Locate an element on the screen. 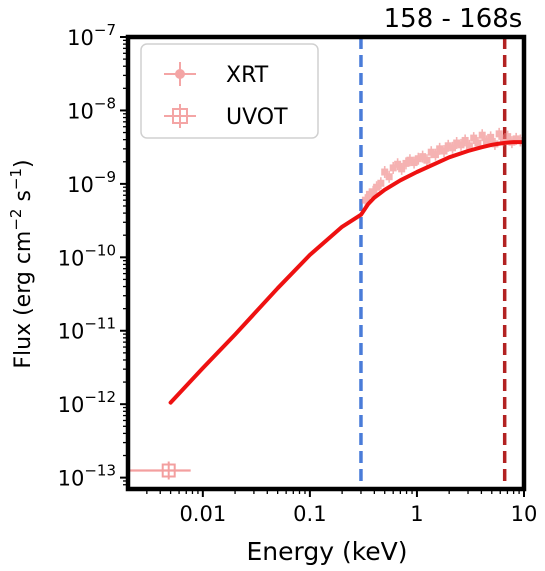 The height and width of the screenshot is (571, 545). legend-marker-point is located at coordinates (180, 74).